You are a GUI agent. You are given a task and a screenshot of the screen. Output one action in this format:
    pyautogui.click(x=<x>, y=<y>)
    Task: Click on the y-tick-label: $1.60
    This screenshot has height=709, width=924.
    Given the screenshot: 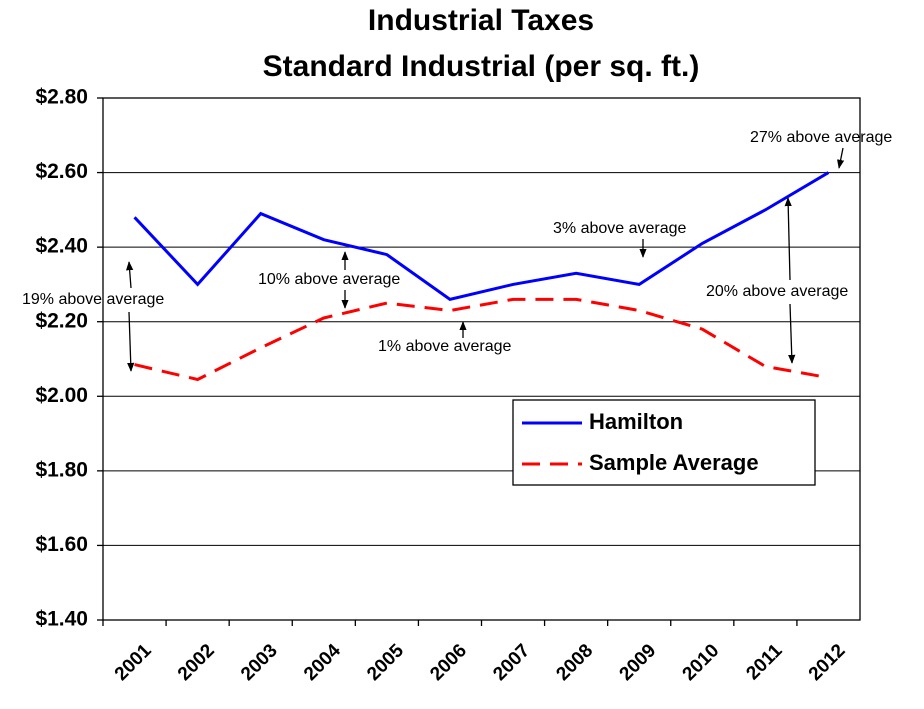 What is the action you would take?
    pyautogui.click(x=61, y=544)
    